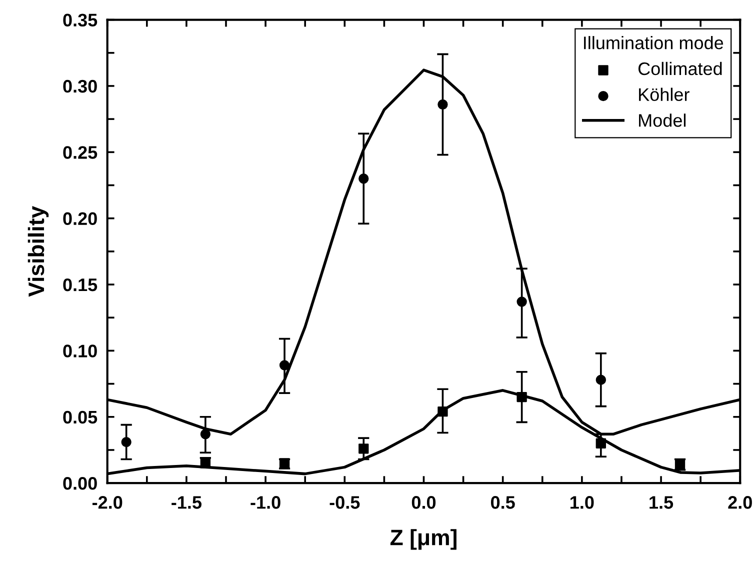 Image resolution: width=756 pixels, height=565 pixels. I want to click on x-tick-label: 0.5, so click(503, 502).